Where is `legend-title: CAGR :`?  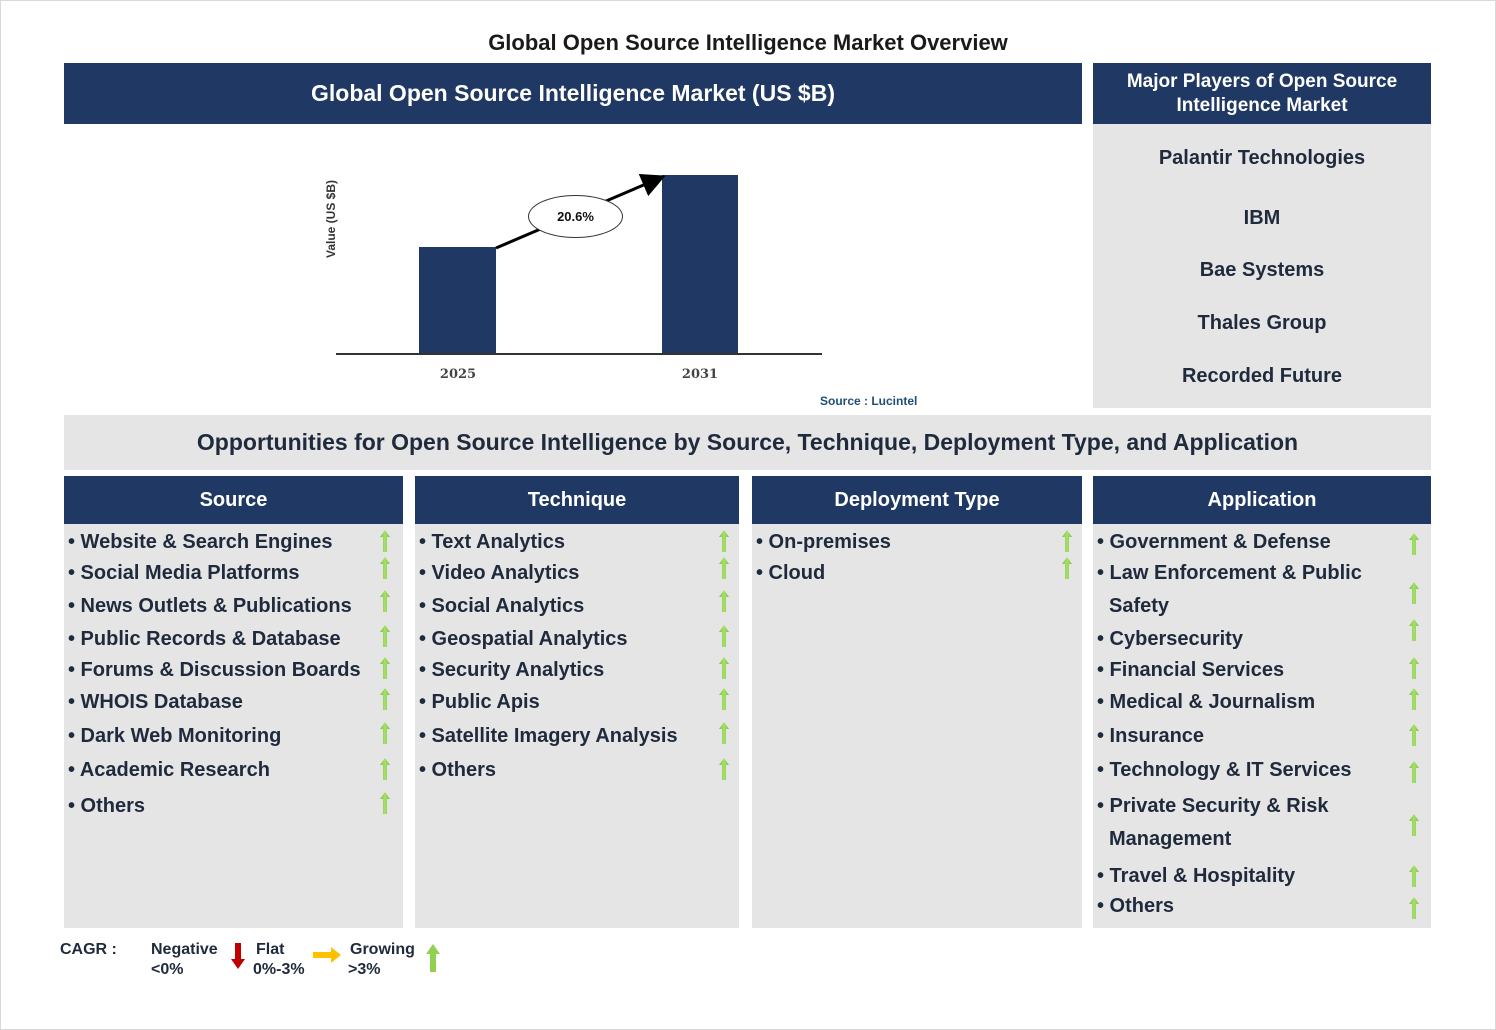
legend-title: CAGR : is located at coordinates (88, 949).